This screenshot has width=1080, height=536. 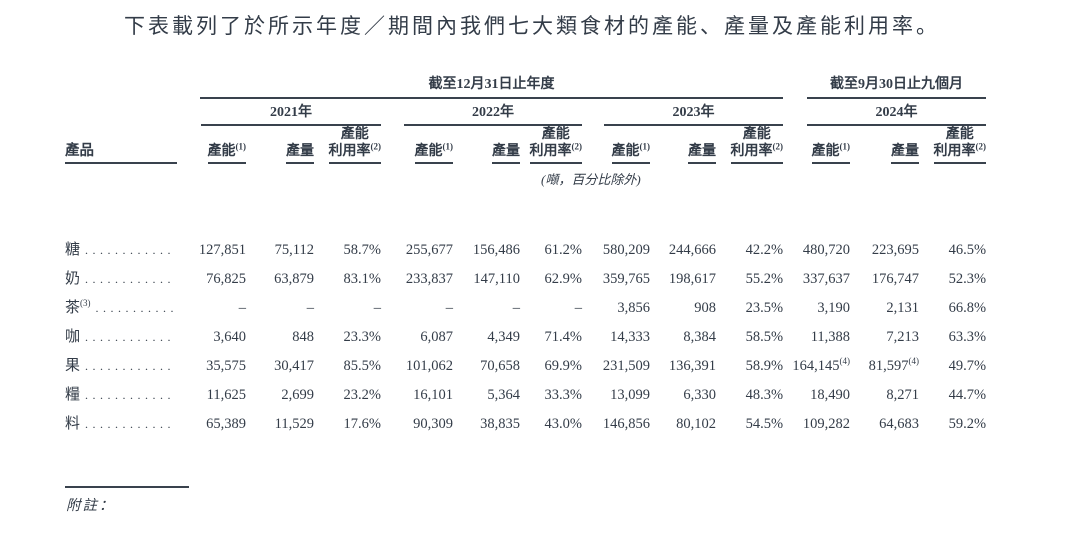 I want to click on period-header-row: 截至12月31日止年度 截至9月30日止九個月, so click(x=526, y=84).